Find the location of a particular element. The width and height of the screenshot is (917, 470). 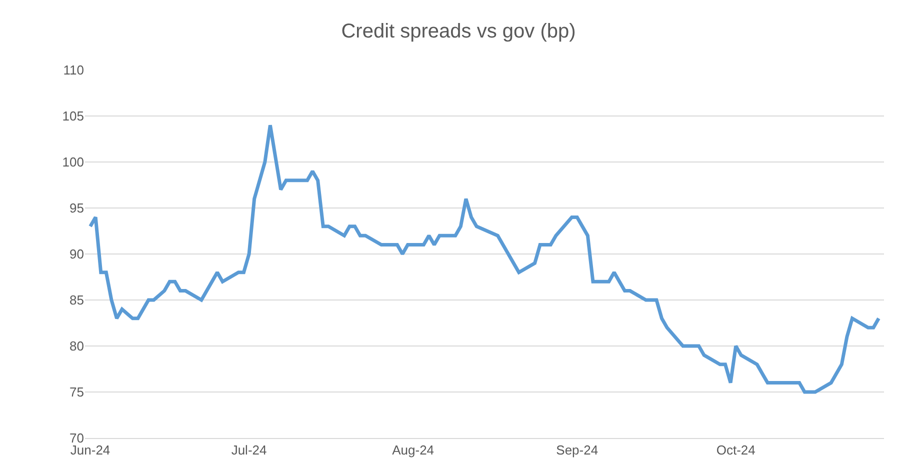

y-tick-label: 75 is located at coordinates (77, 392).